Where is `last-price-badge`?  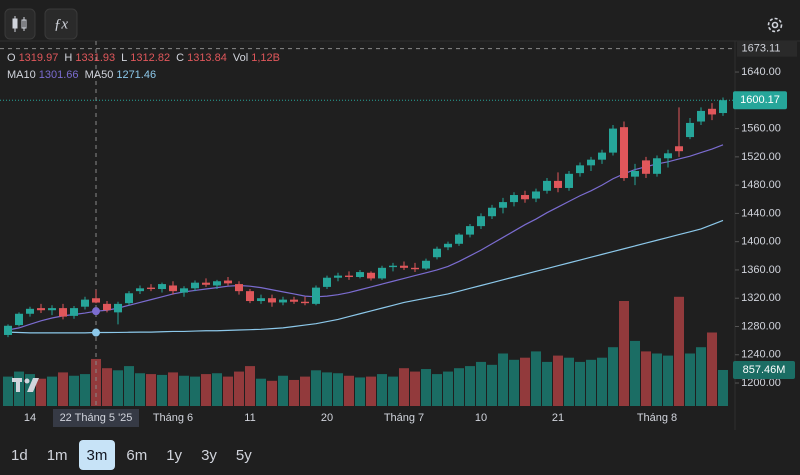
last-price-badge is located at coordinates (760, 100).